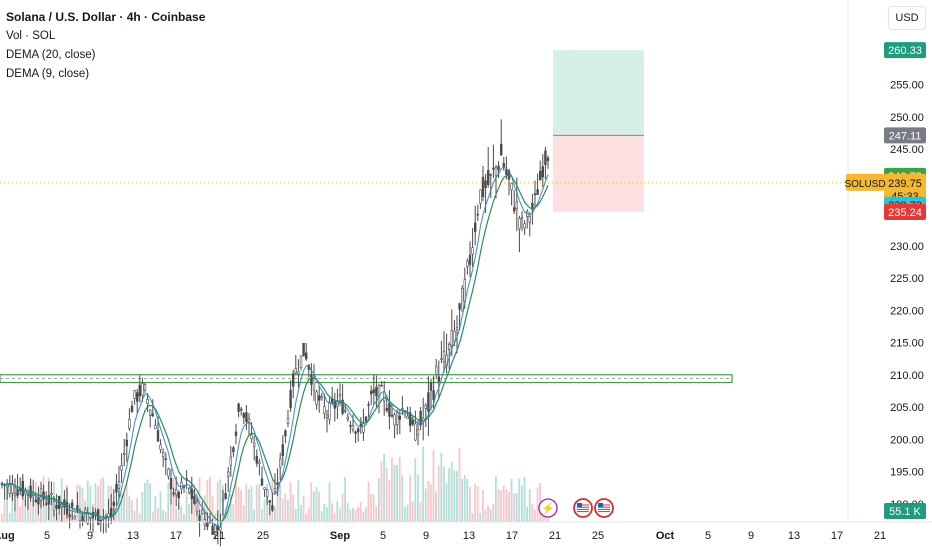 Image resolution: width=932 pixels, height=550 pixels. Describe the element at coordinates (598, 536) in the screenshot. I see `time-tick-label: 25` at that location.